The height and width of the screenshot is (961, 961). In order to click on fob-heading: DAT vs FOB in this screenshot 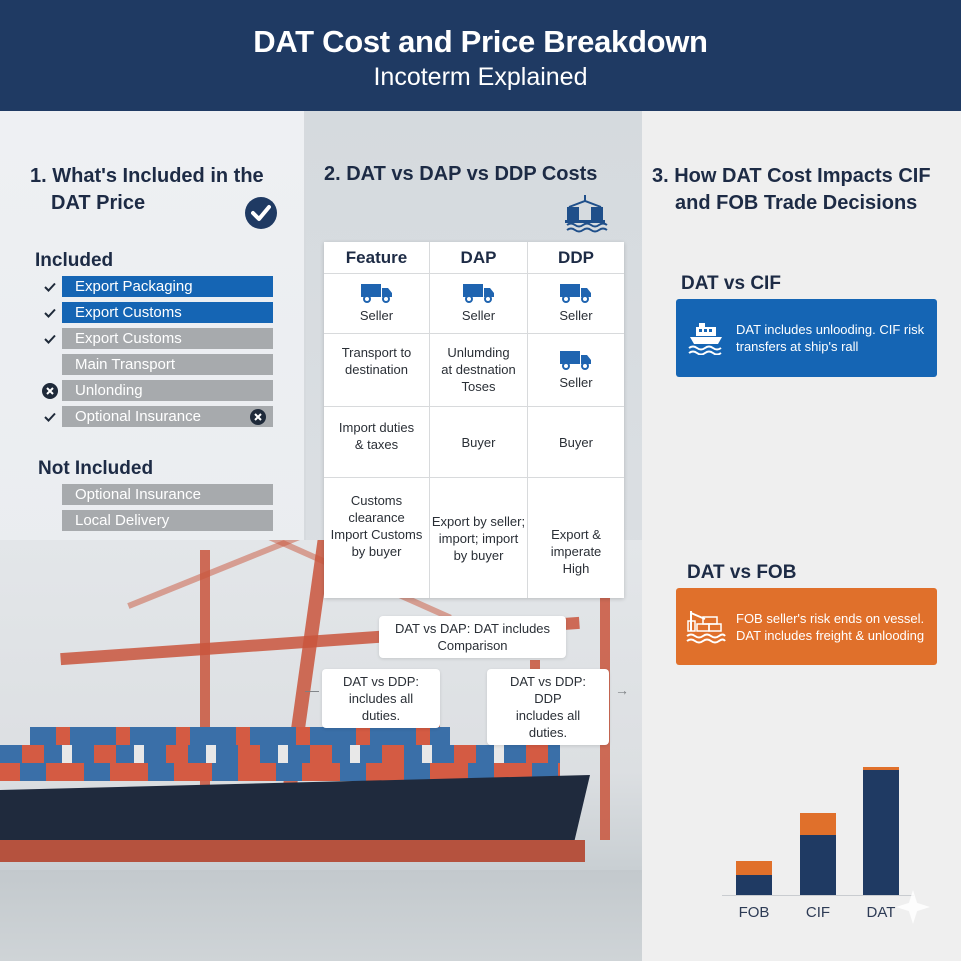, I will do `click(742, 572)`.